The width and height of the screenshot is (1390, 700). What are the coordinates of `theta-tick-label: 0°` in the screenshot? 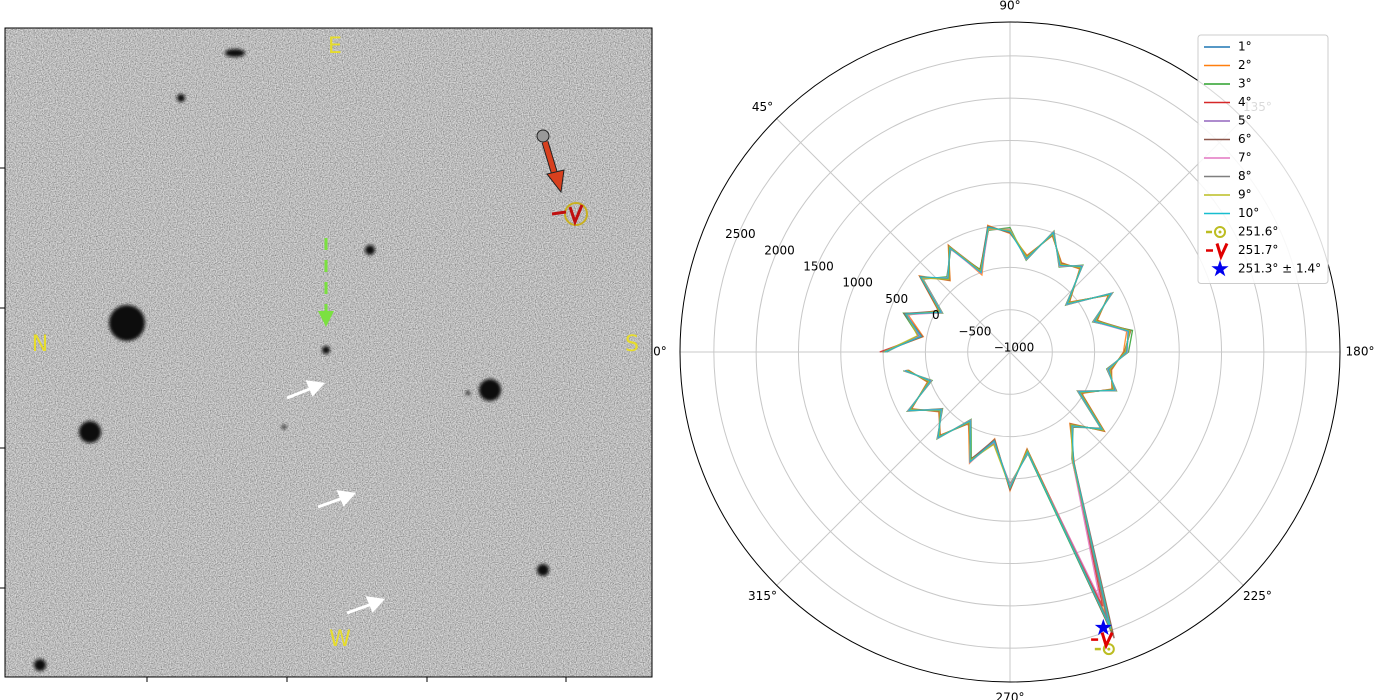 It's located at (660, 352).